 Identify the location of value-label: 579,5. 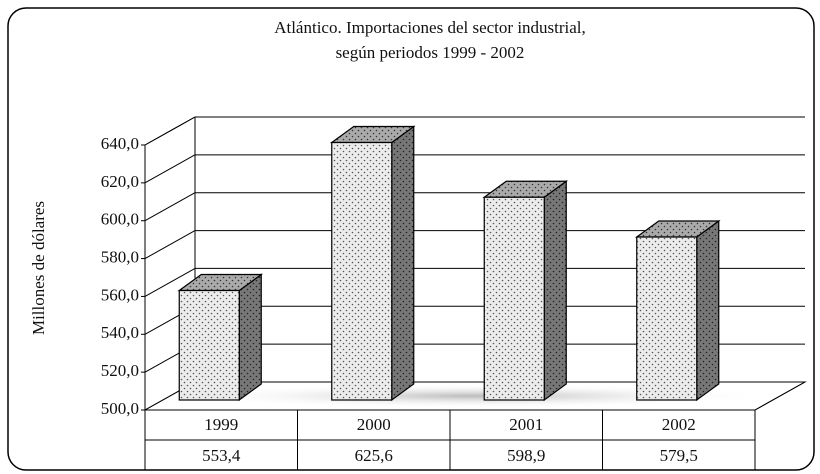
(679, 455).